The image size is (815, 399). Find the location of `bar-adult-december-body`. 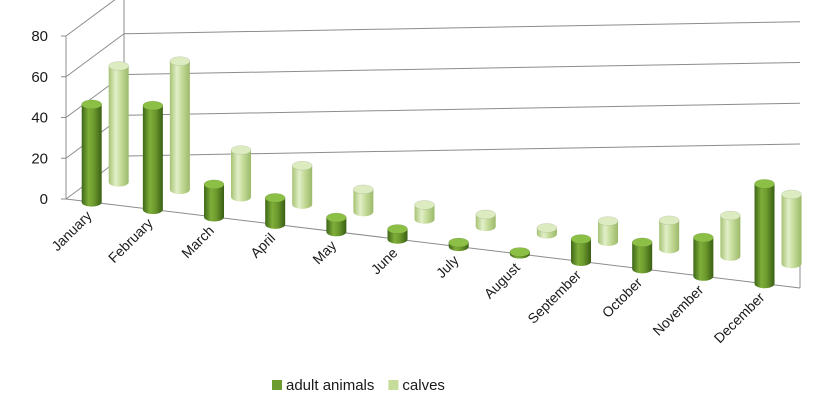

bar-adult-december-body is located at coordinates (764, 236).